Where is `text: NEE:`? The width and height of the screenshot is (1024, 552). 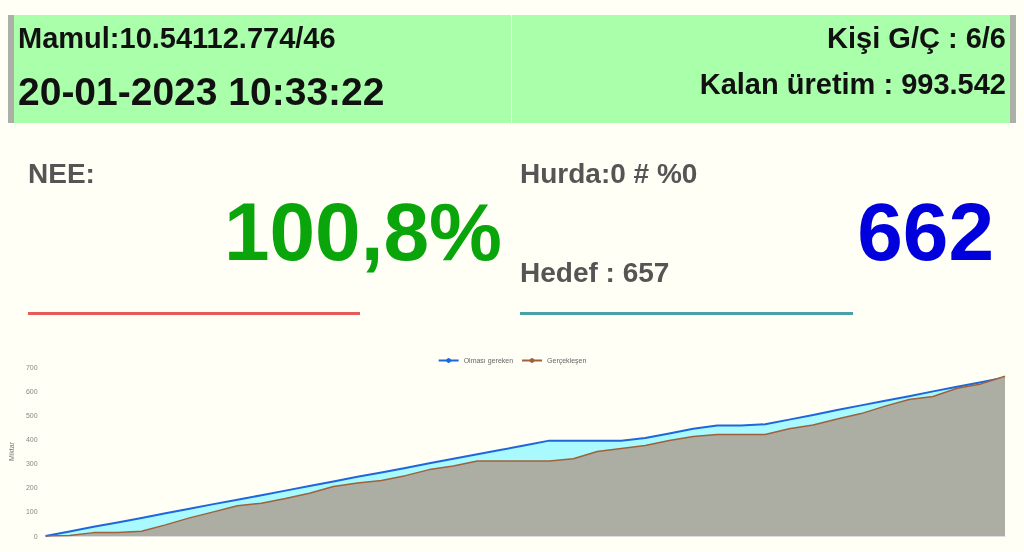 text: NEE: is located at coordinates (61, 174).